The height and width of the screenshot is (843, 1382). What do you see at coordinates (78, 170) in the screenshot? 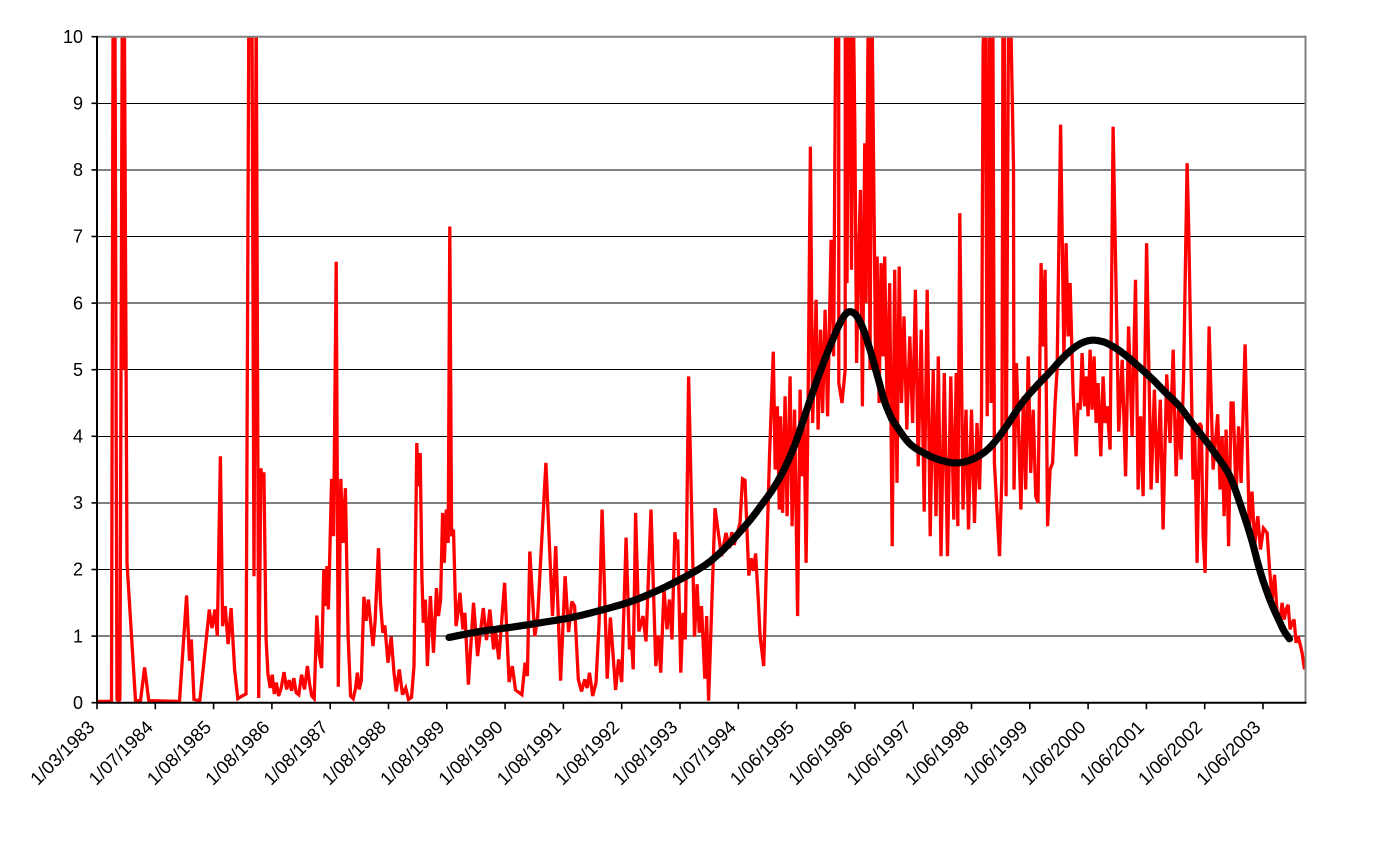
I see `svg-text: 8` at bounding box center [78, 170].